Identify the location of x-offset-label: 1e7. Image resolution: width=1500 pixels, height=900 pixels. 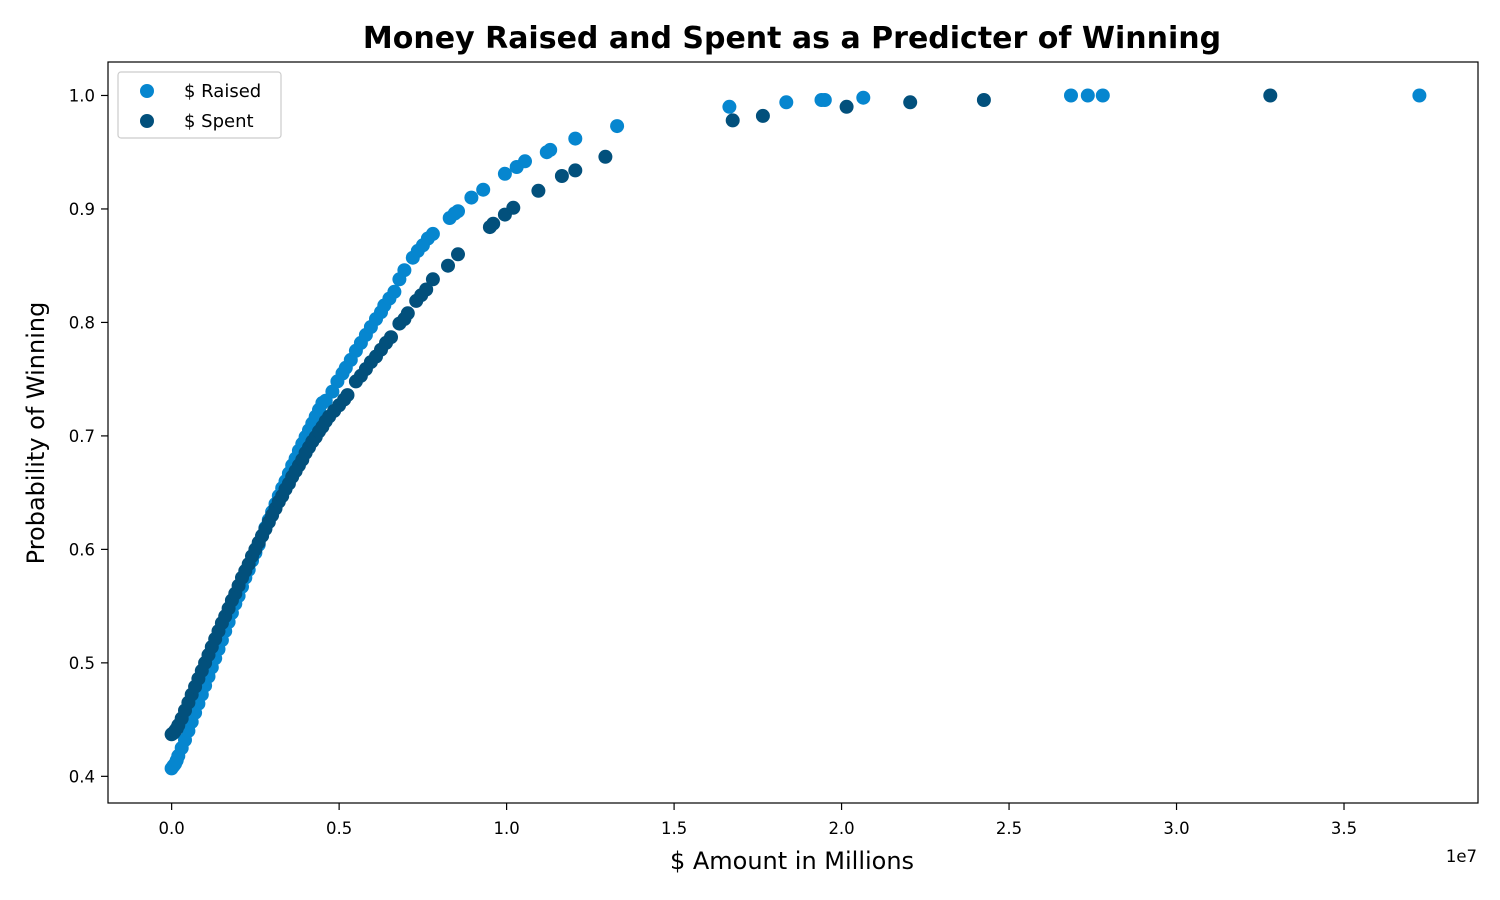
(1461, 856).